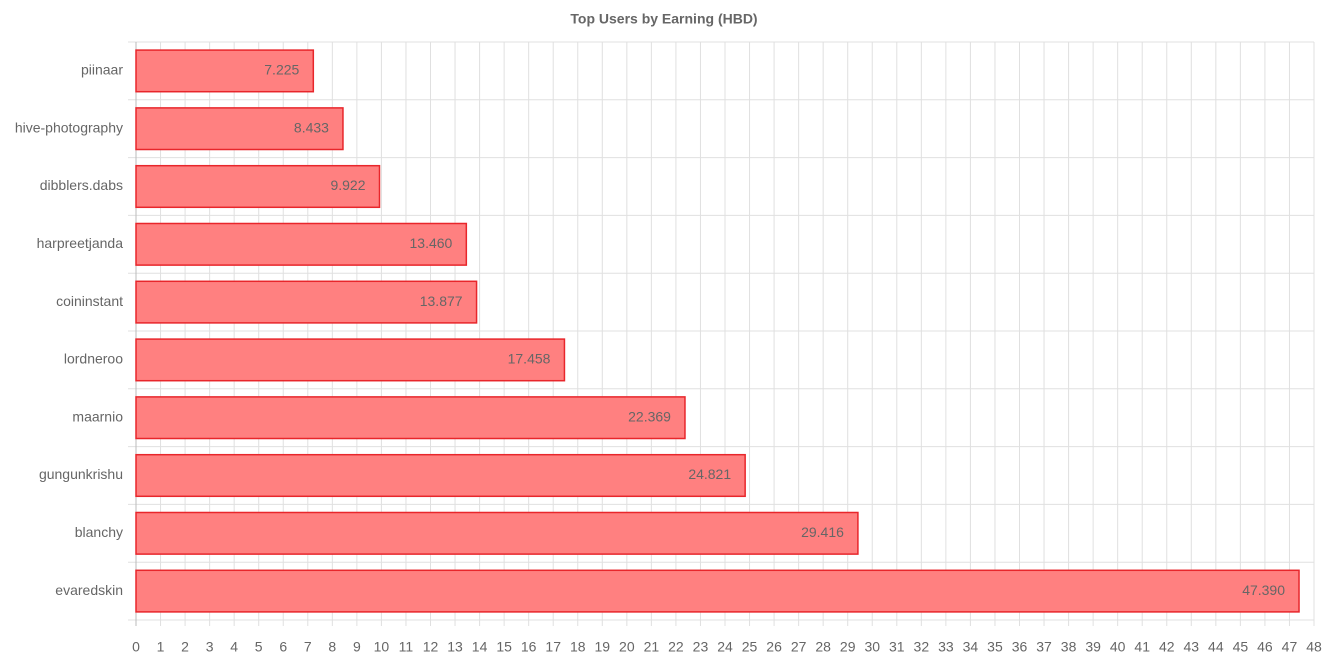 This screenshot has width=1327, height=663. What do you see at coordinates (210, 647) in the screenshot?
I see `x-tick-label: 3` at bounding box center [210, 647].